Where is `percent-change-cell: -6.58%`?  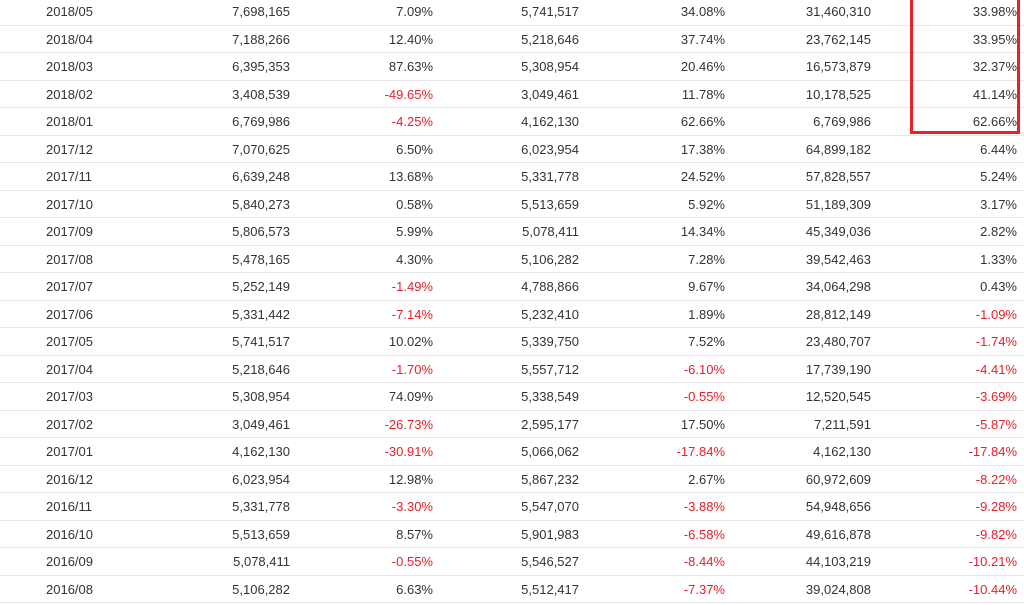 percent-change-cell: -6.58% is located at coordinates (704, 534).